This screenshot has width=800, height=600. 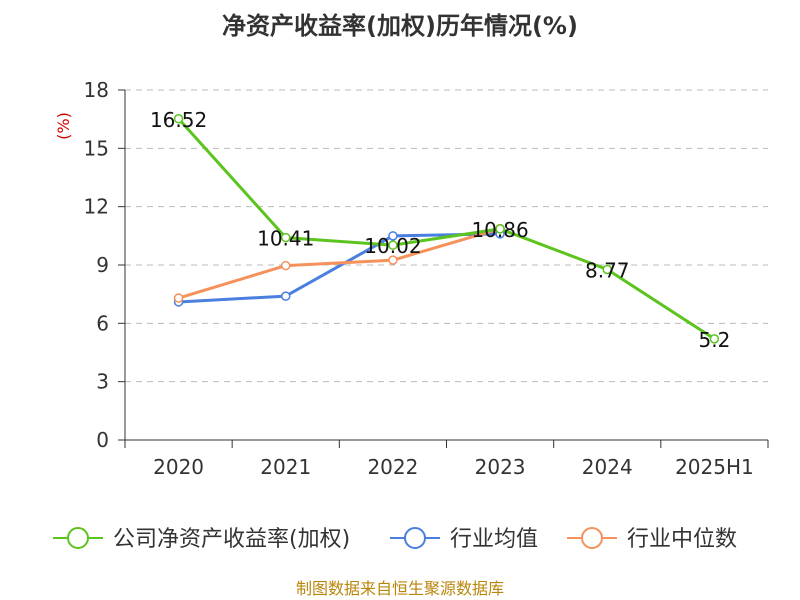 What do you see at coordinates (285, 467) in the screenshot?
I see `x-tick-label: 2021` at bounding box center [285, 467].